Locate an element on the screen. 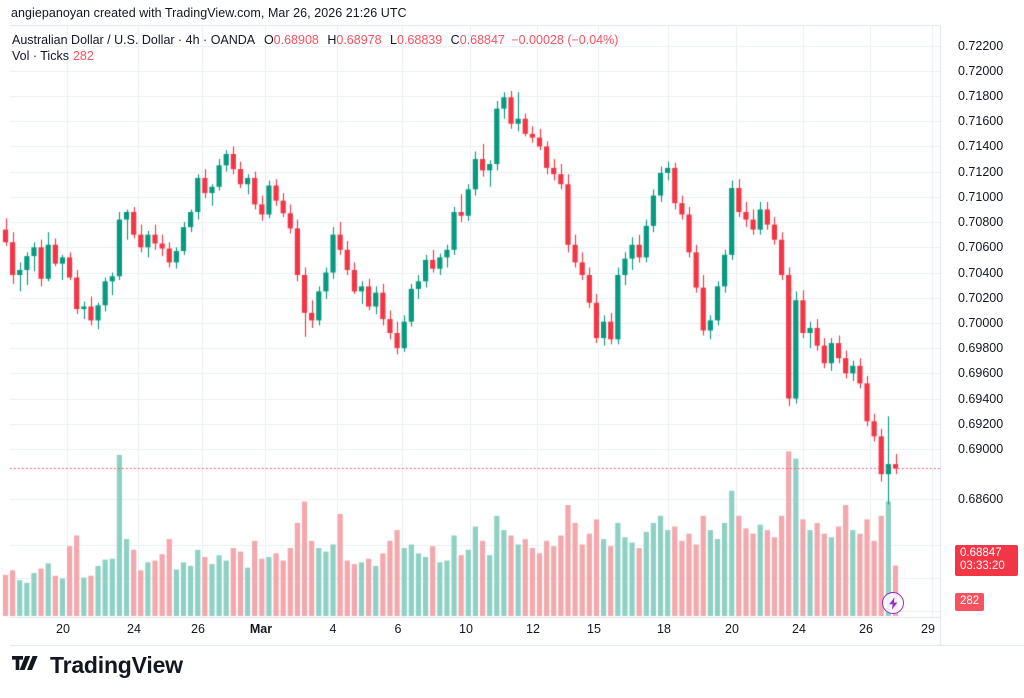 The width and height of the screenshot is (1024, 698). legend-low-value: 0.68839 is located at coordinates (420, 40).